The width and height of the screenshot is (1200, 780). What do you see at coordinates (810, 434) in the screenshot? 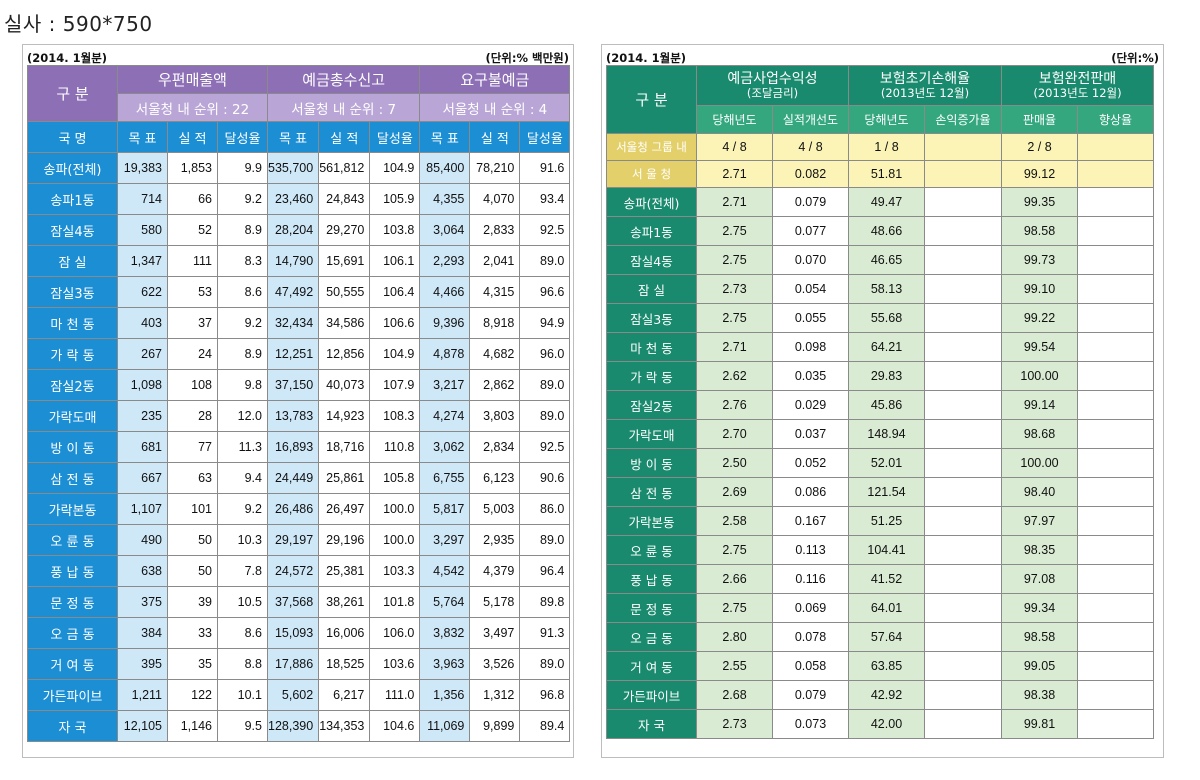
I see `value-cell: 0.037` at bounding box center [810, 434].